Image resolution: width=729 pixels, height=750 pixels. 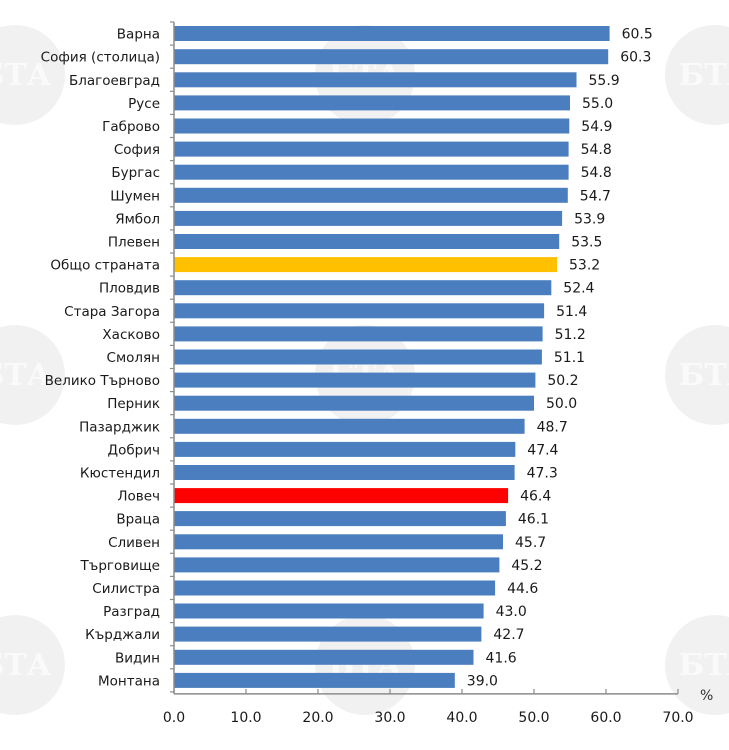 I want to click on category-label: Общо страната, so click(x=105, y=266).